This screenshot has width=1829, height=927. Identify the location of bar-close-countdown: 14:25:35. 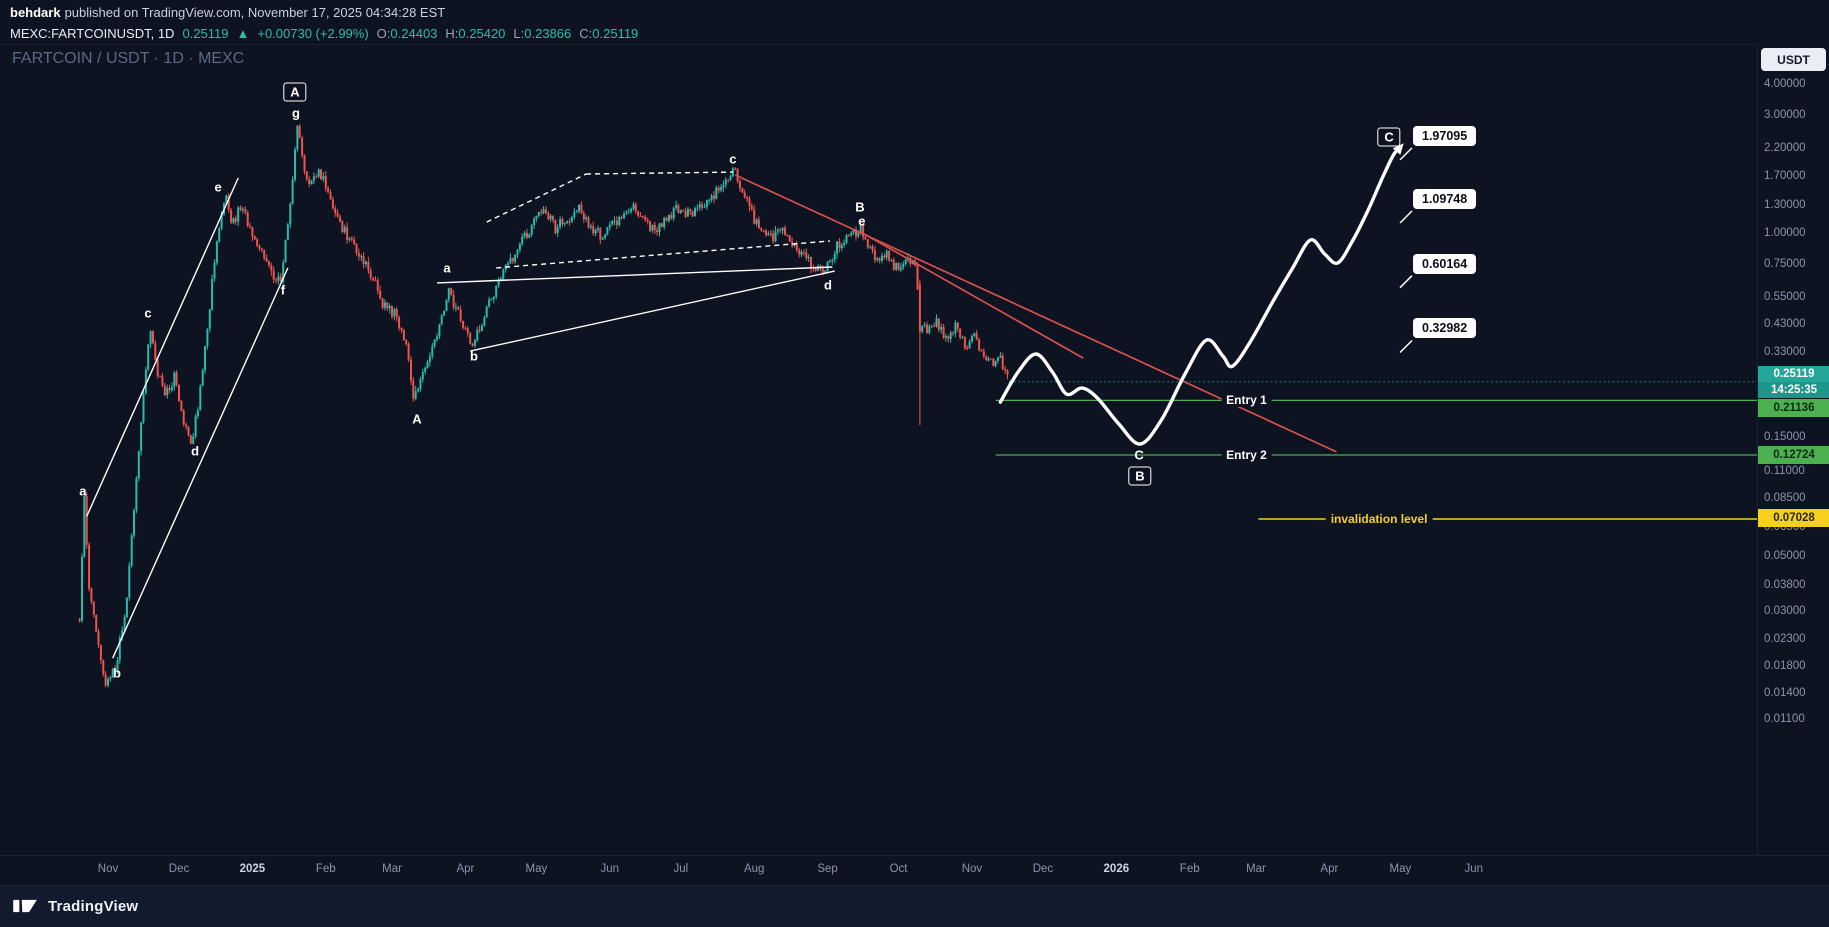
(1793, 389).